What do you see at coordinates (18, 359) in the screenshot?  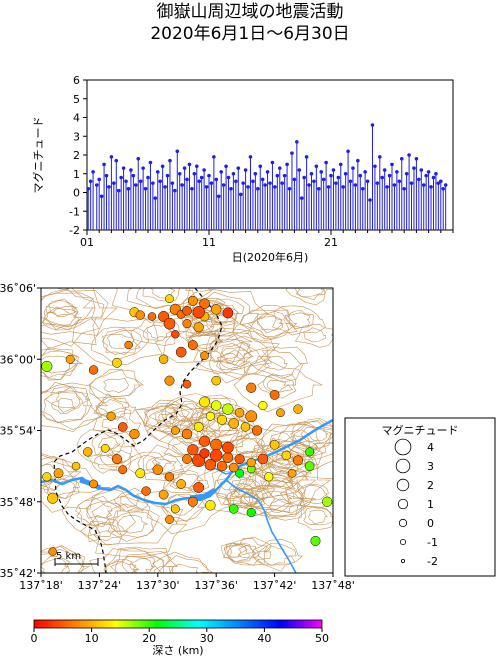 I see `latitude-tick-label: 36˚00'` at bounding box center [18, 359].